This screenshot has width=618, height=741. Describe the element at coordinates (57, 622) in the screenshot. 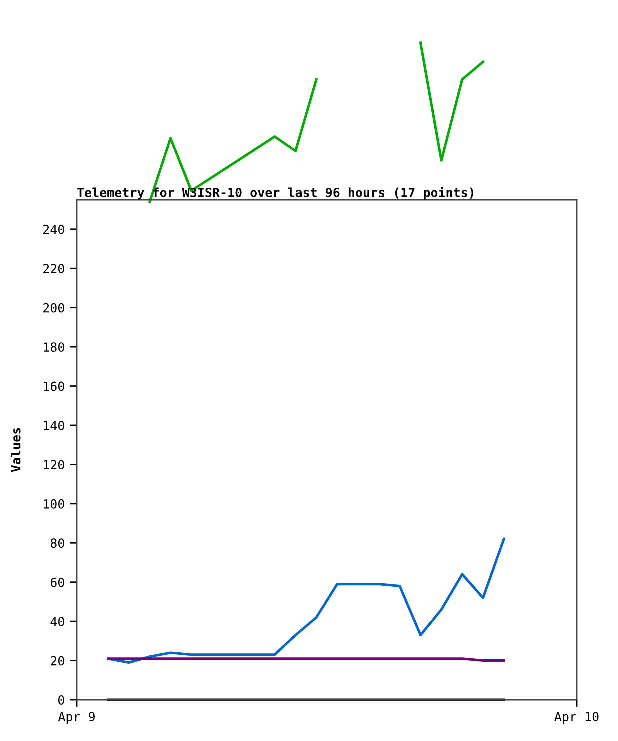

I see `y-tick-label: 40` at that location.